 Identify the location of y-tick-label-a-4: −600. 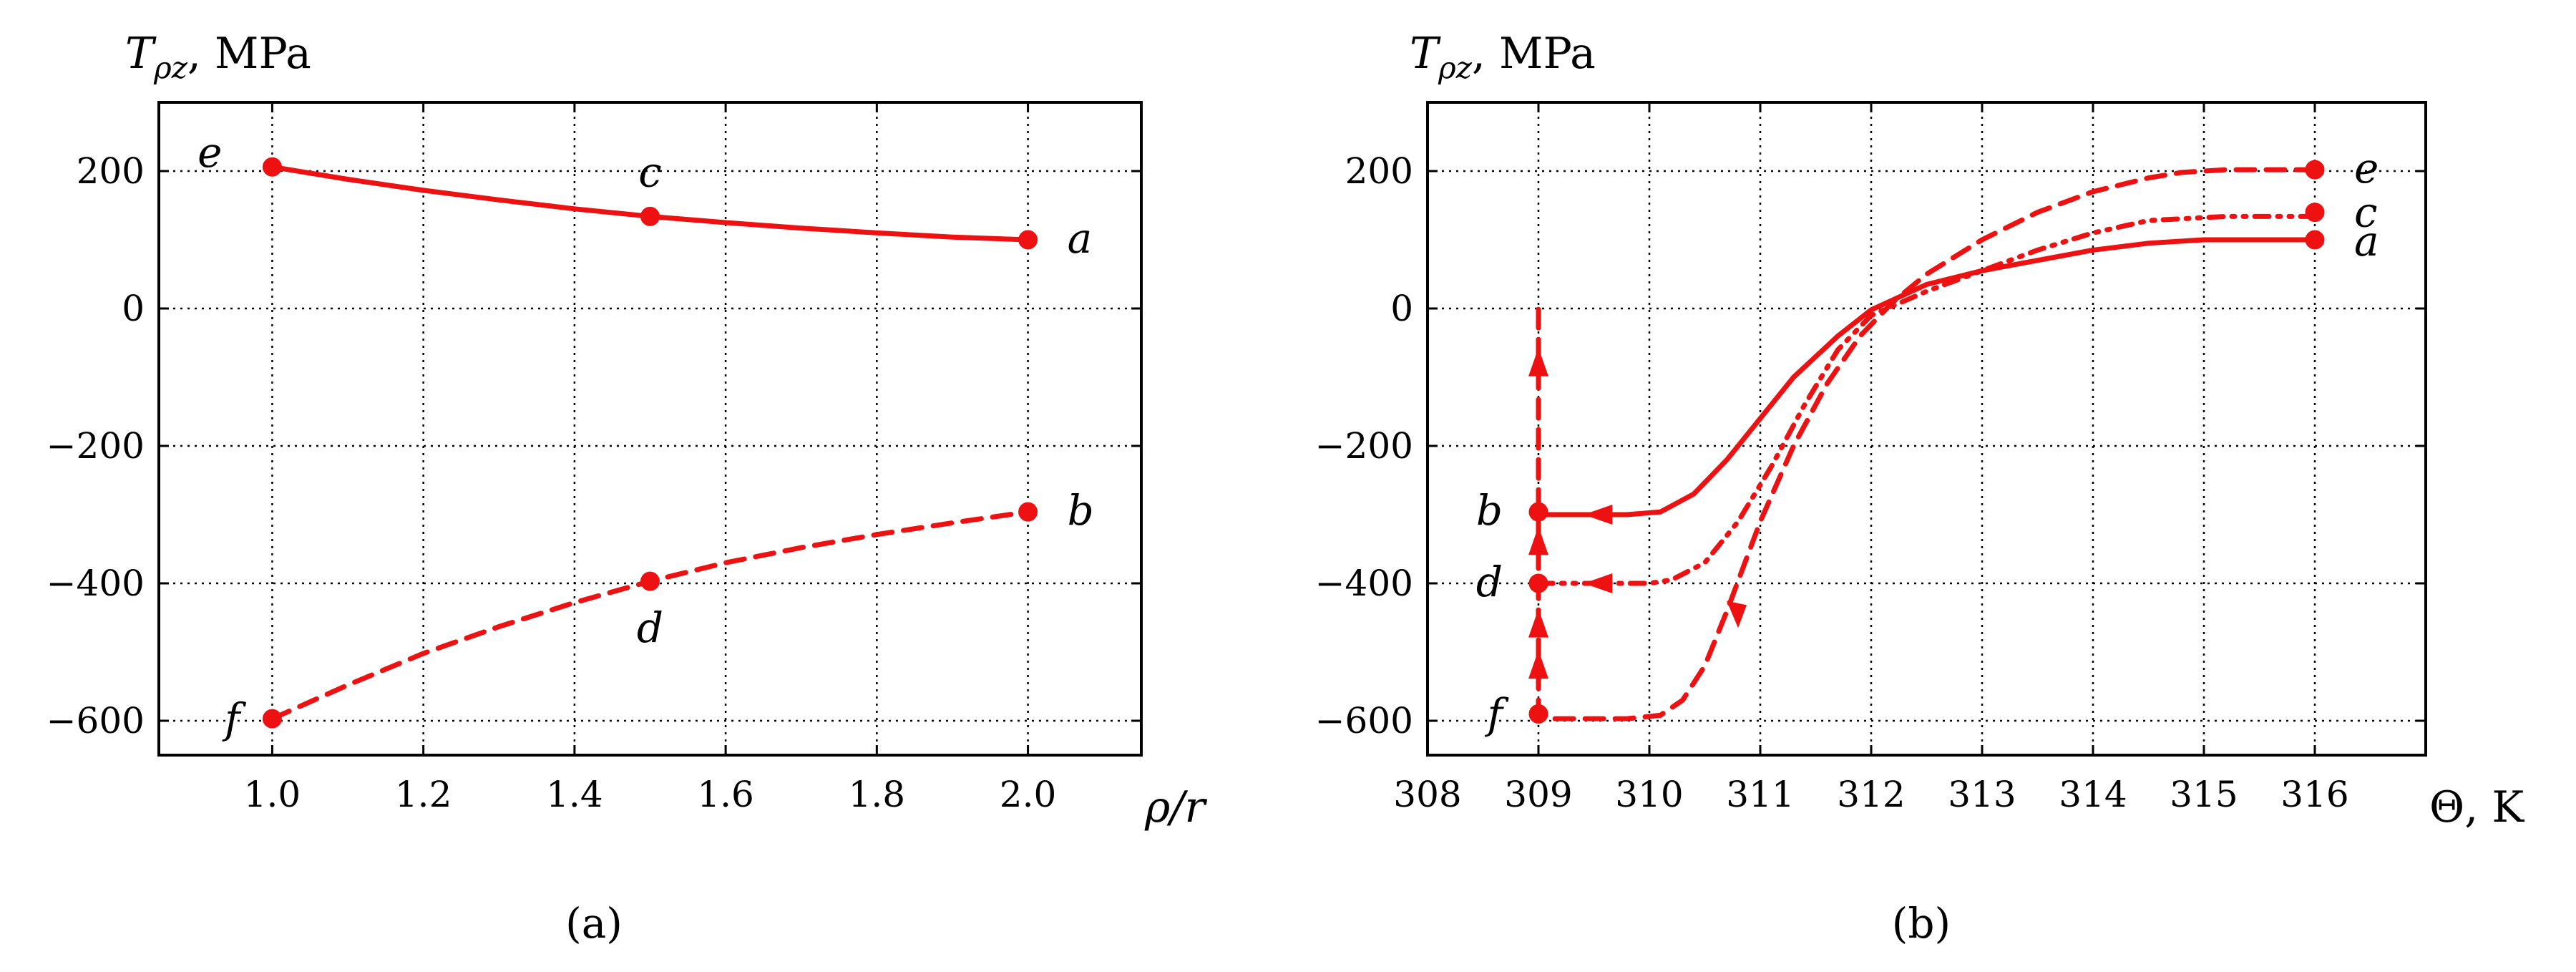
(96, 721).